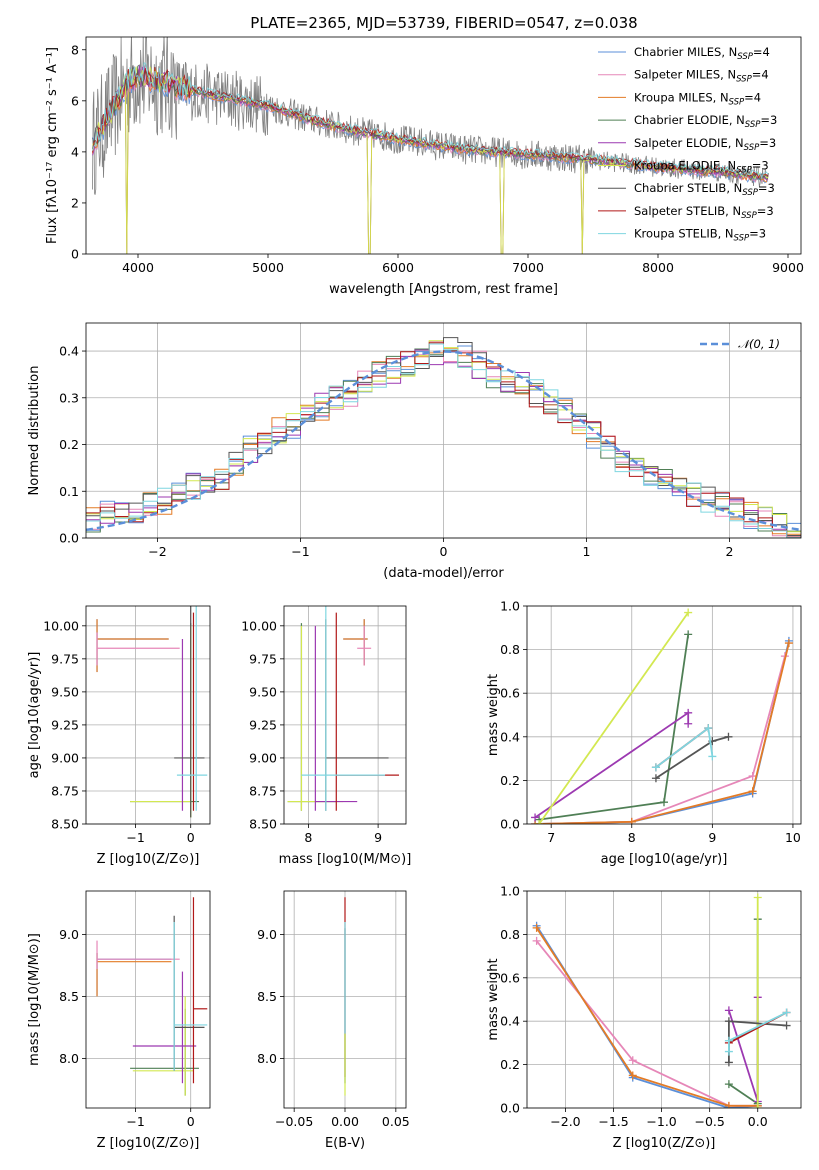 The image size is (819, 1170). I want to click on y-tick-label: 8.5, so click(69, 996).